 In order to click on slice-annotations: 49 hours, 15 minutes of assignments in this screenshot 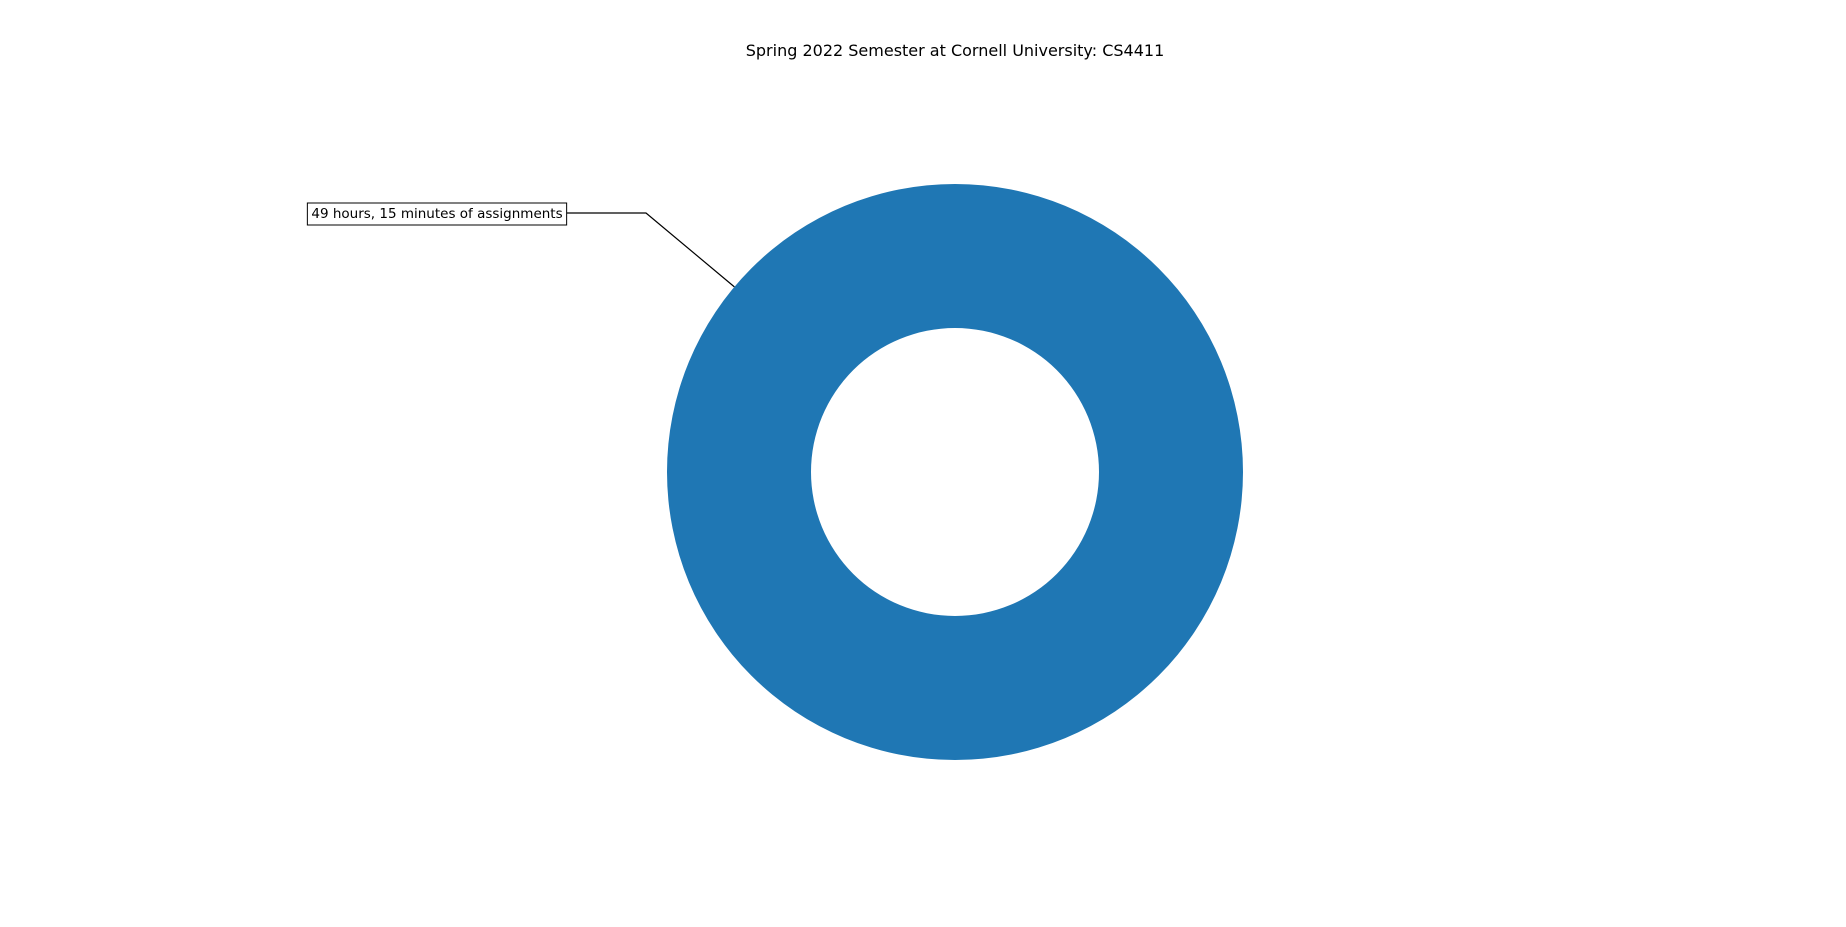, I will do `click(520, 245)`.